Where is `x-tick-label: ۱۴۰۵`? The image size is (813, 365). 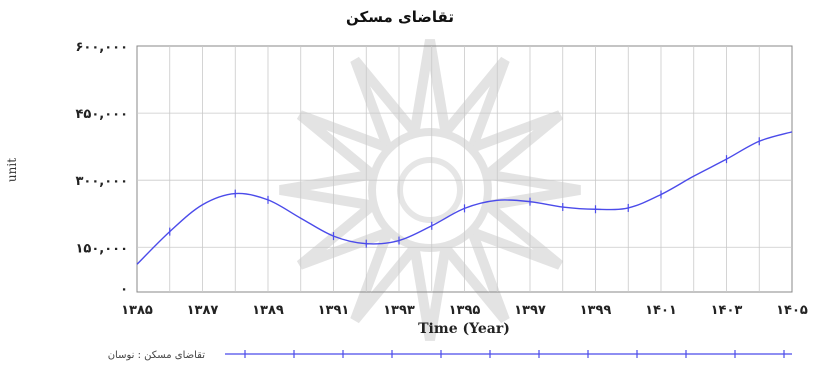
x-tick-label: ۱۴۰۵ is located at coordinates (792, 310).